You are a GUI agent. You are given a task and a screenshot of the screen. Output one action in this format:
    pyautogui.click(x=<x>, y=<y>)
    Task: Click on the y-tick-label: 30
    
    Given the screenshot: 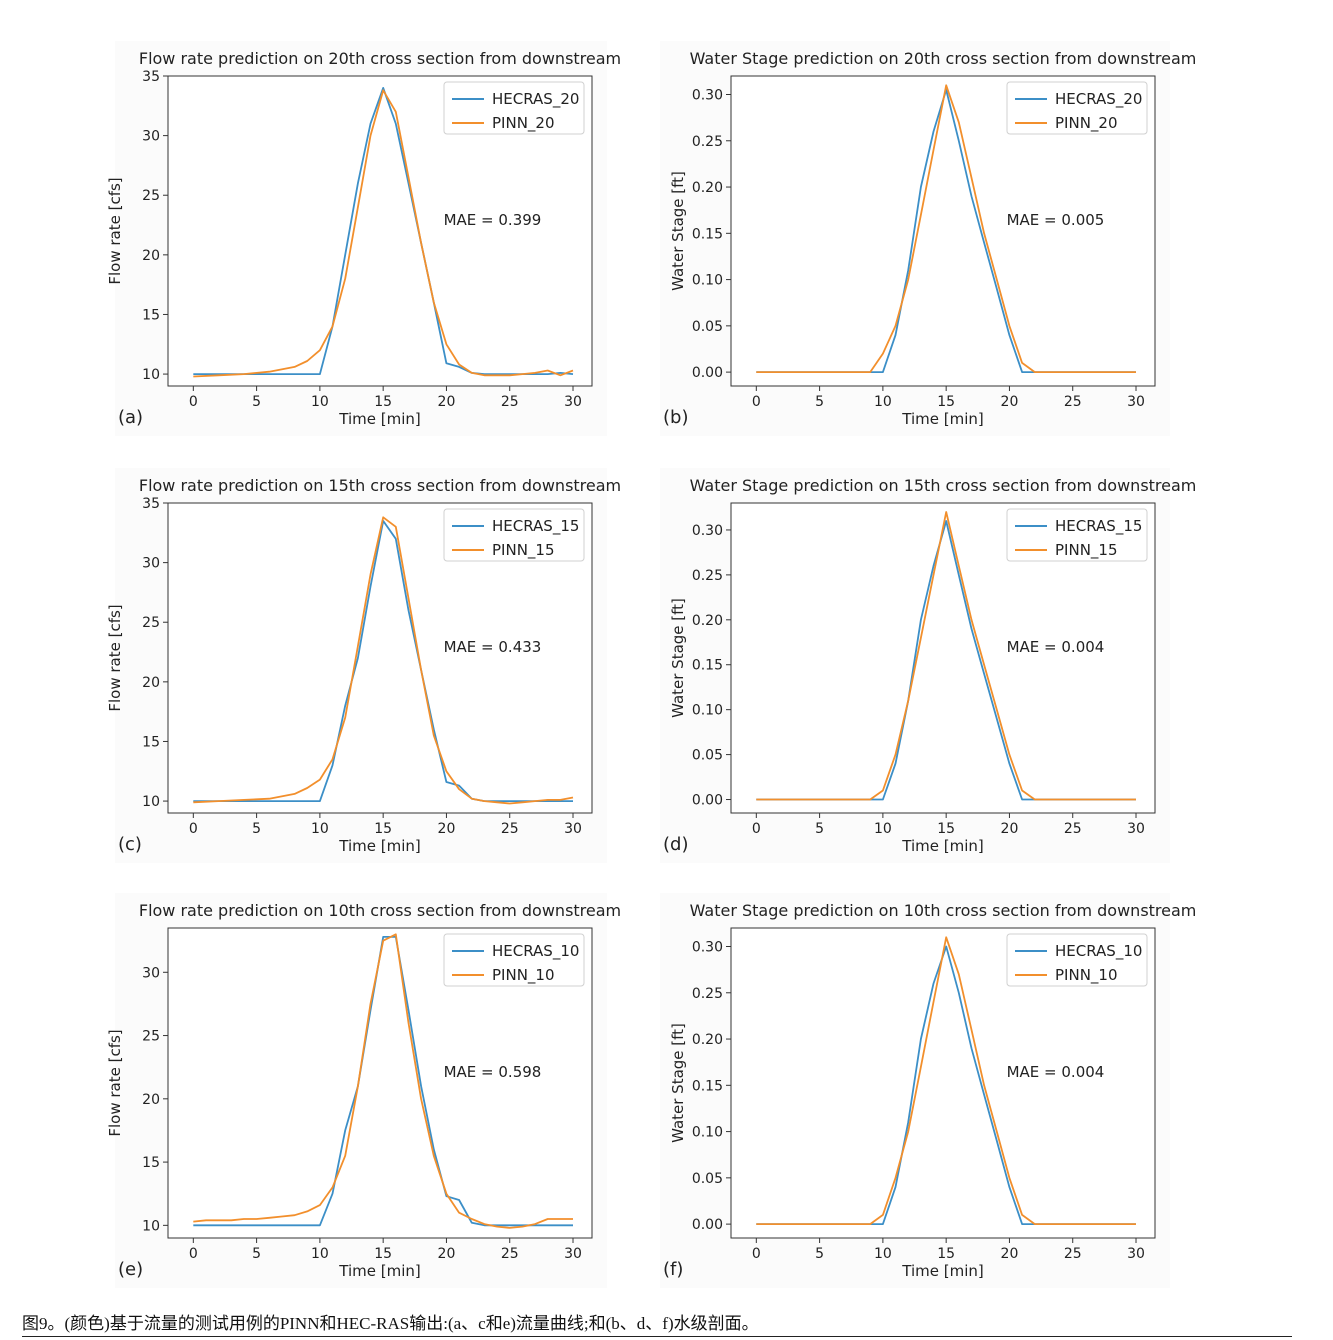 What is the action you would take?
    pyautogui.click(x=151, y=973)
    